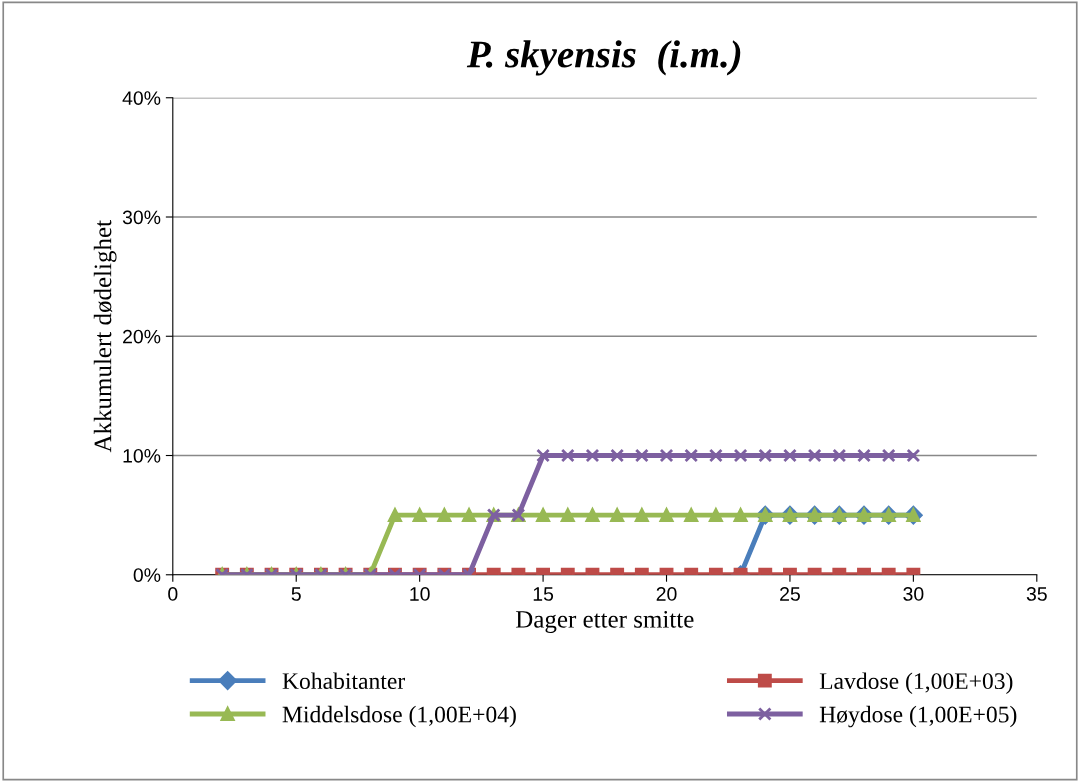 This screenshot has width=1080, height=782. Describe the element at coordinates (399, 716) in the screenshot. I see `legend-label: Middelsdose (1,00E+04)` at that location.